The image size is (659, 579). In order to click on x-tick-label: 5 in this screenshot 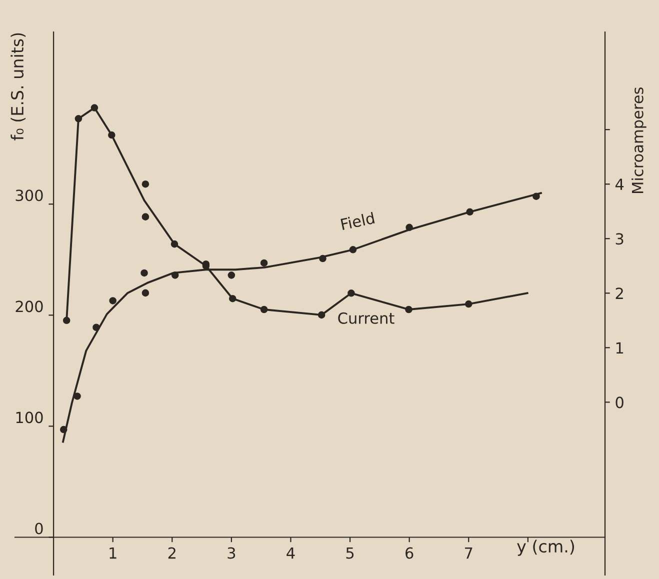, I will do `click(350, 553)`.